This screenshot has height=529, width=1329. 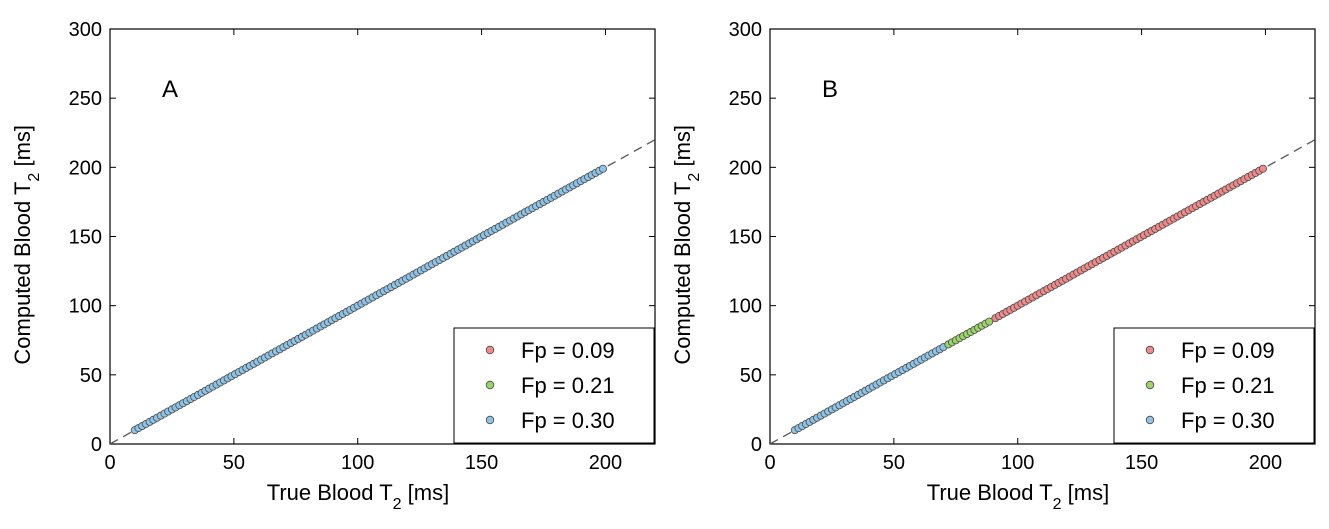 What do you see at coordinates (1228, 385) in the screenshot?
I see `chart-2-legend-label: Fp = 0.21` at bounding box center [1228, 385].